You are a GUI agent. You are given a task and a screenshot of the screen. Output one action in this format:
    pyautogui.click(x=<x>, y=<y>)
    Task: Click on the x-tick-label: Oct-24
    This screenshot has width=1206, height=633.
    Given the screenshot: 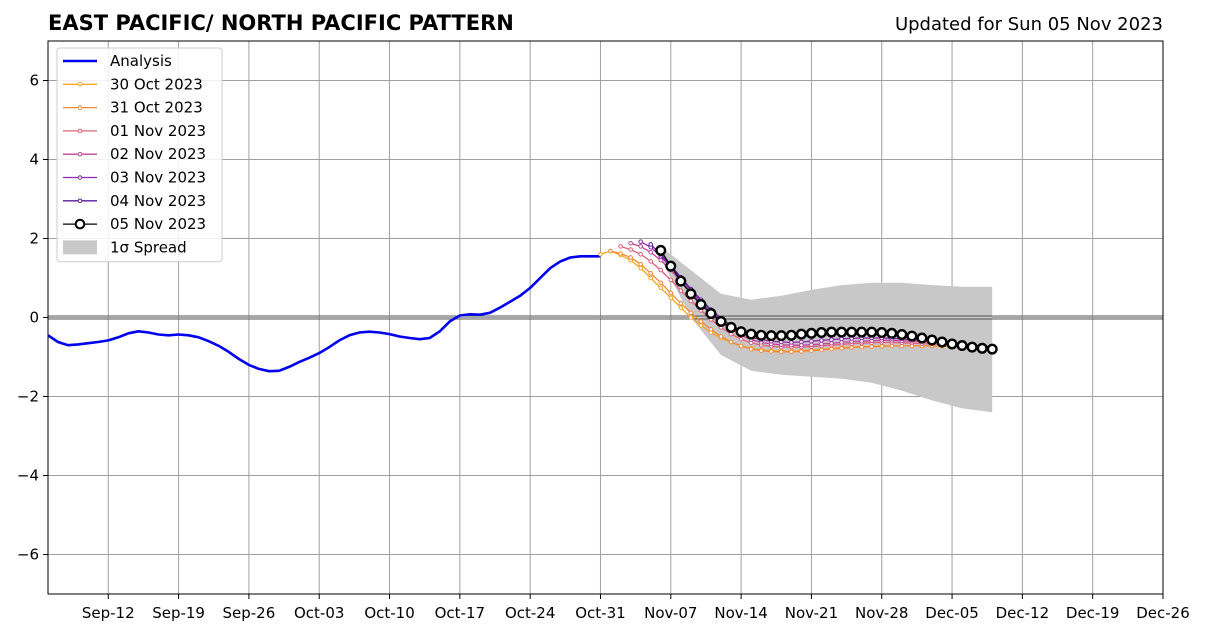 What is the action you would take?
    pyautogui.click(x=530, y=613)
    